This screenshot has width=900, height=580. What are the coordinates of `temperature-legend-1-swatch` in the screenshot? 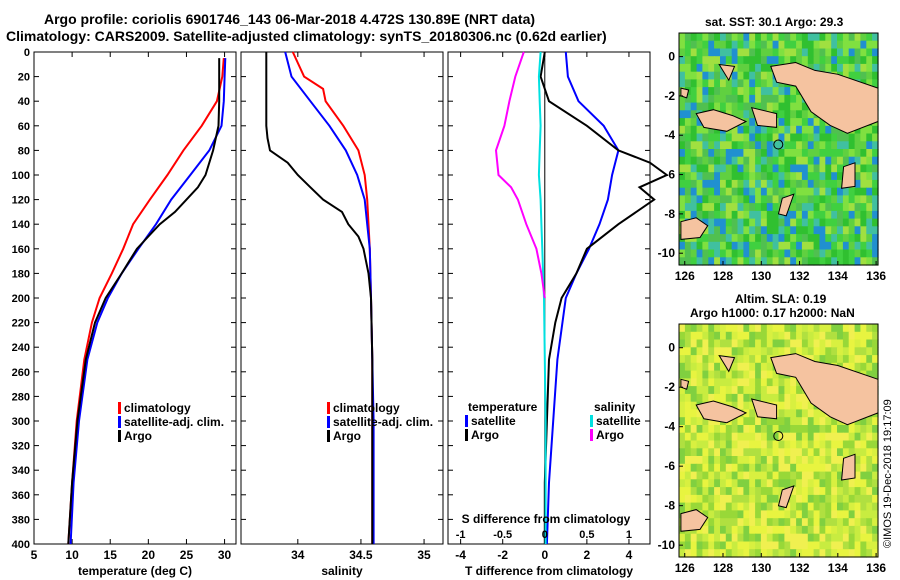 It's located at (119, 422).